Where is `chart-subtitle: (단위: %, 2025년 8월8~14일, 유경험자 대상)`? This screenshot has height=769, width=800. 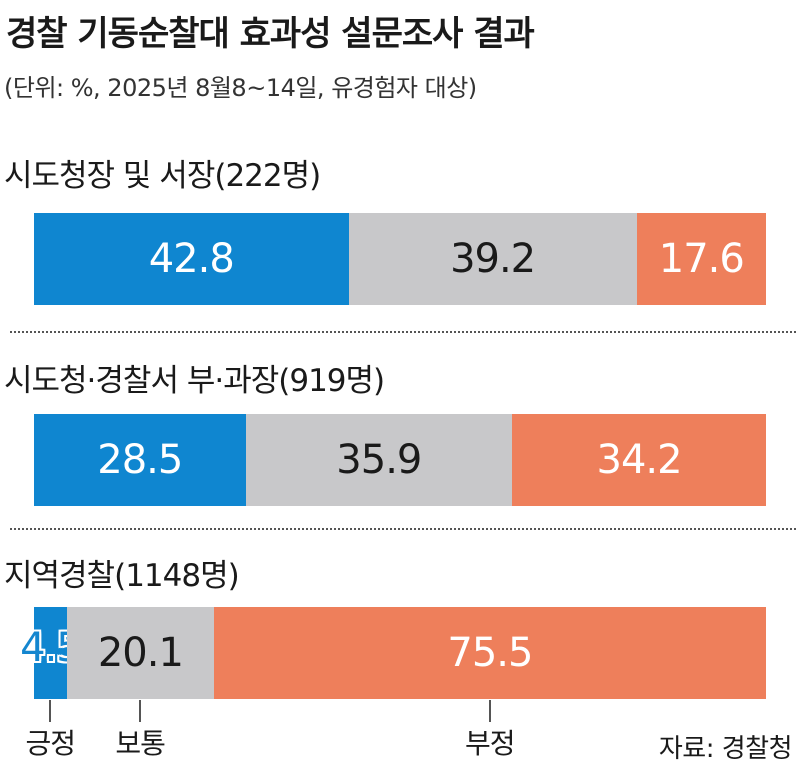 chart-subtitle: (단위: %, 2025년 8월8~14일, 유경험자 대상) is located at coordinates (240, 88).